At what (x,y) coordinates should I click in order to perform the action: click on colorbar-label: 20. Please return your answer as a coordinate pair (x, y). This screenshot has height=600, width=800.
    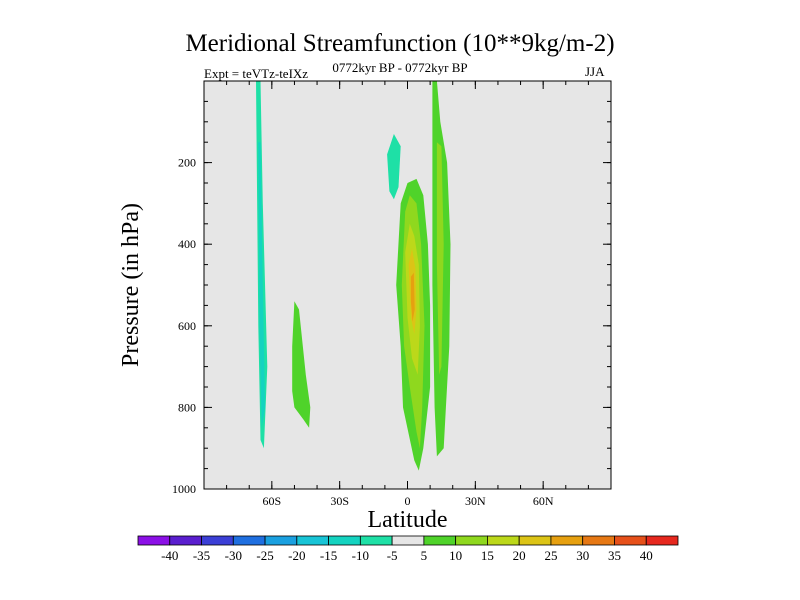
    Looking at the image, I should click on (519, 555).